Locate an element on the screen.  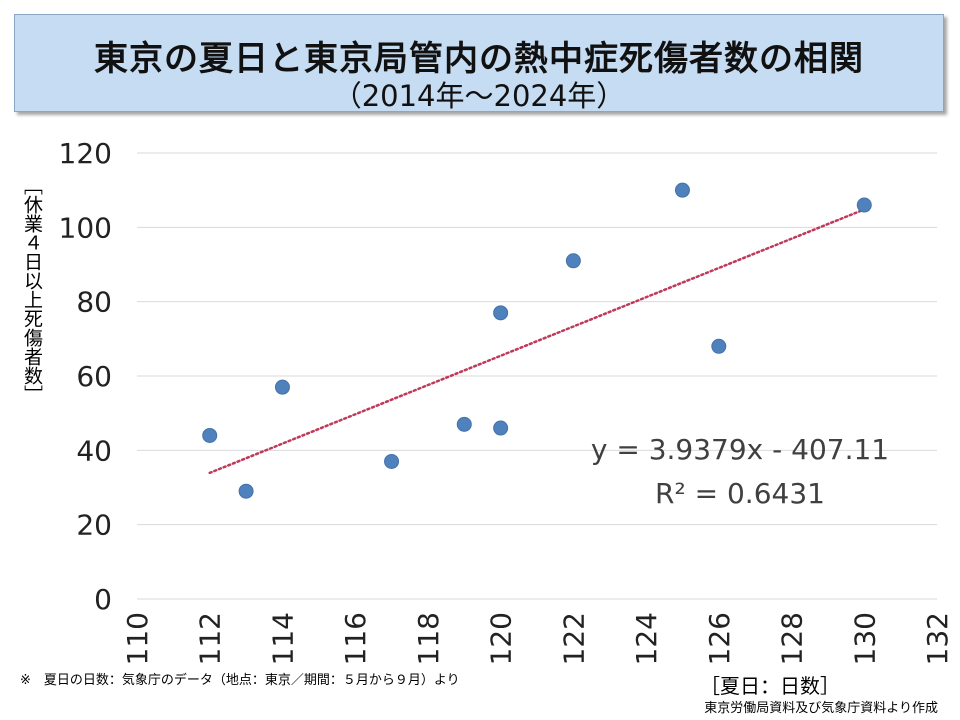
x-tick-label: 126 is located at coordinates (719, 638).